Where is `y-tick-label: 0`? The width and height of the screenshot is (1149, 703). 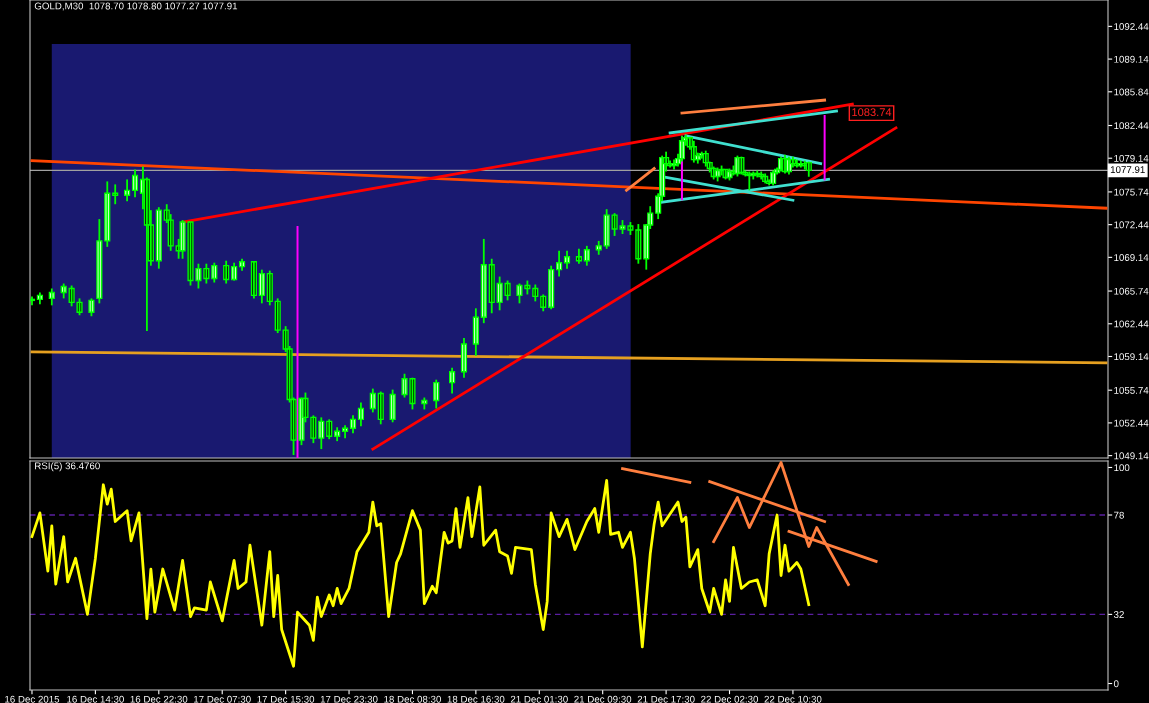
y-tick-label: 0 is located at coordinates (1116, 684).